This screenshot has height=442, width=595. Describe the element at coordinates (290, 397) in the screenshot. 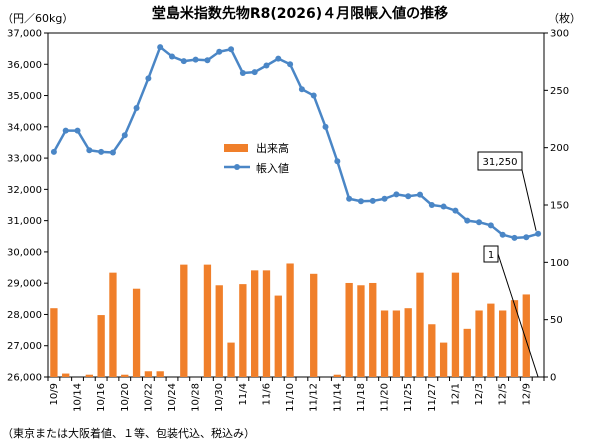

I see `x-tick-label: 11/10` at that location.